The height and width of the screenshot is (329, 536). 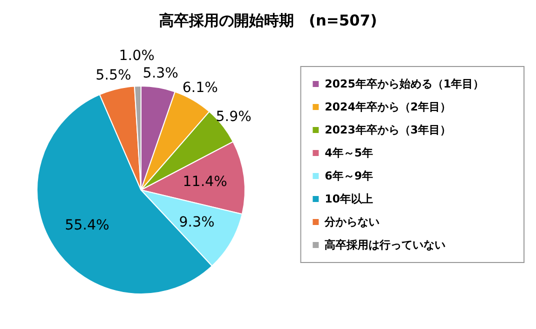 What do you see at coordinates (87, 225) in the screenshot?
I see `data-label: 55.4%` at bounding box center [87, 225].